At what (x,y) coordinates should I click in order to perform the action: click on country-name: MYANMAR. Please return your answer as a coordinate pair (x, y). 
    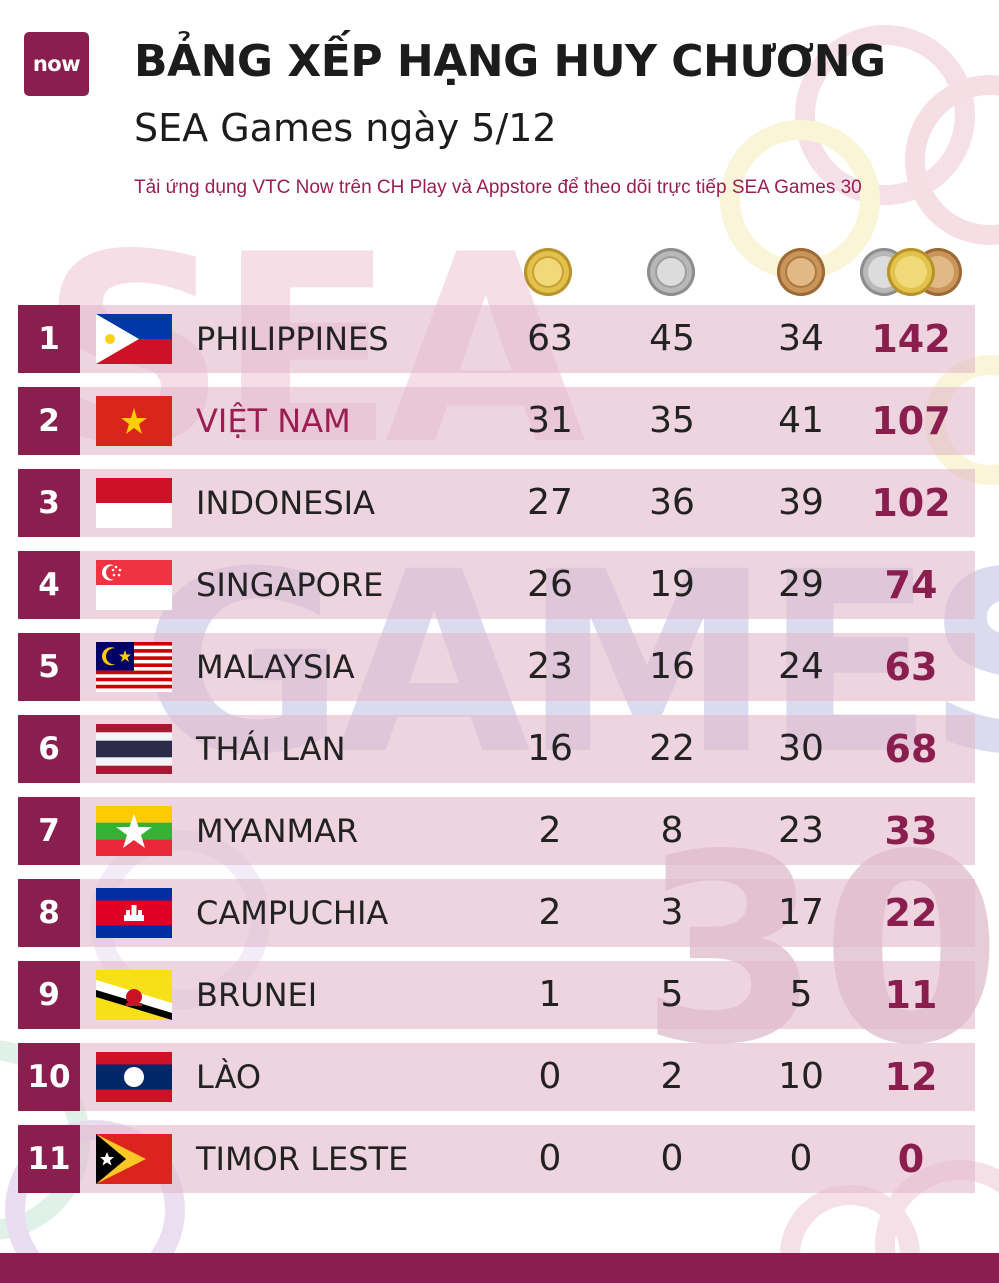
    Looking at the image, I should click on (277, 831).